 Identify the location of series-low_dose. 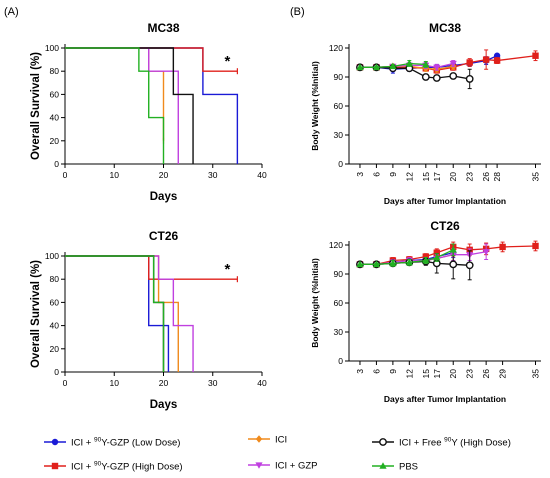
(152, 105).